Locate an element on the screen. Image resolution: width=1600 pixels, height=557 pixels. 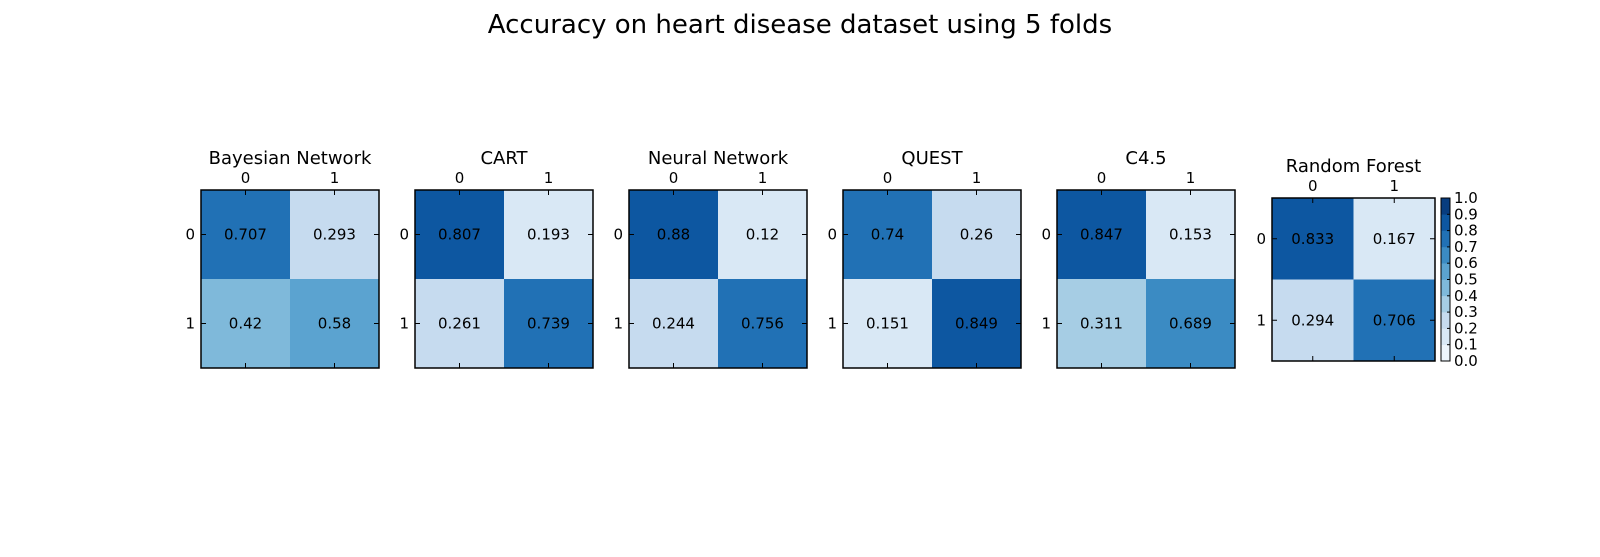
colorbar-tick-label: 0.8 is located at coordinates (1466, 231).